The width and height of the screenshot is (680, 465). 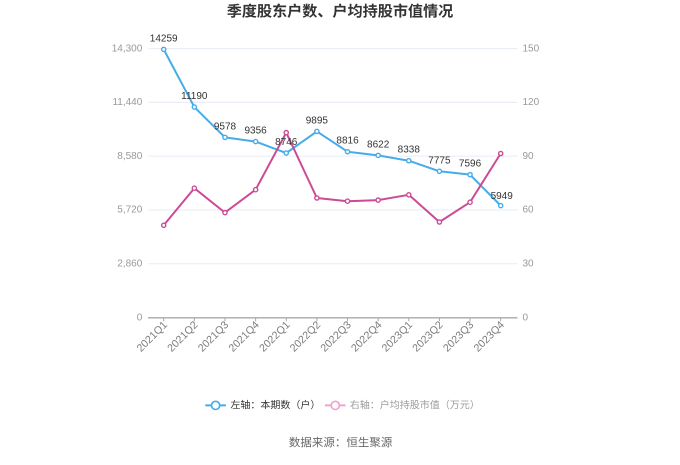 I want to click on svg-text: 8746, so click(x=286, y=142).